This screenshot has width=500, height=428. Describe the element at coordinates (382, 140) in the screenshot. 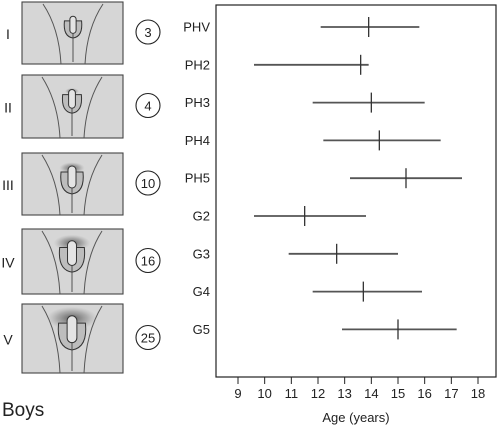

I see `interval-ph4` at that location.